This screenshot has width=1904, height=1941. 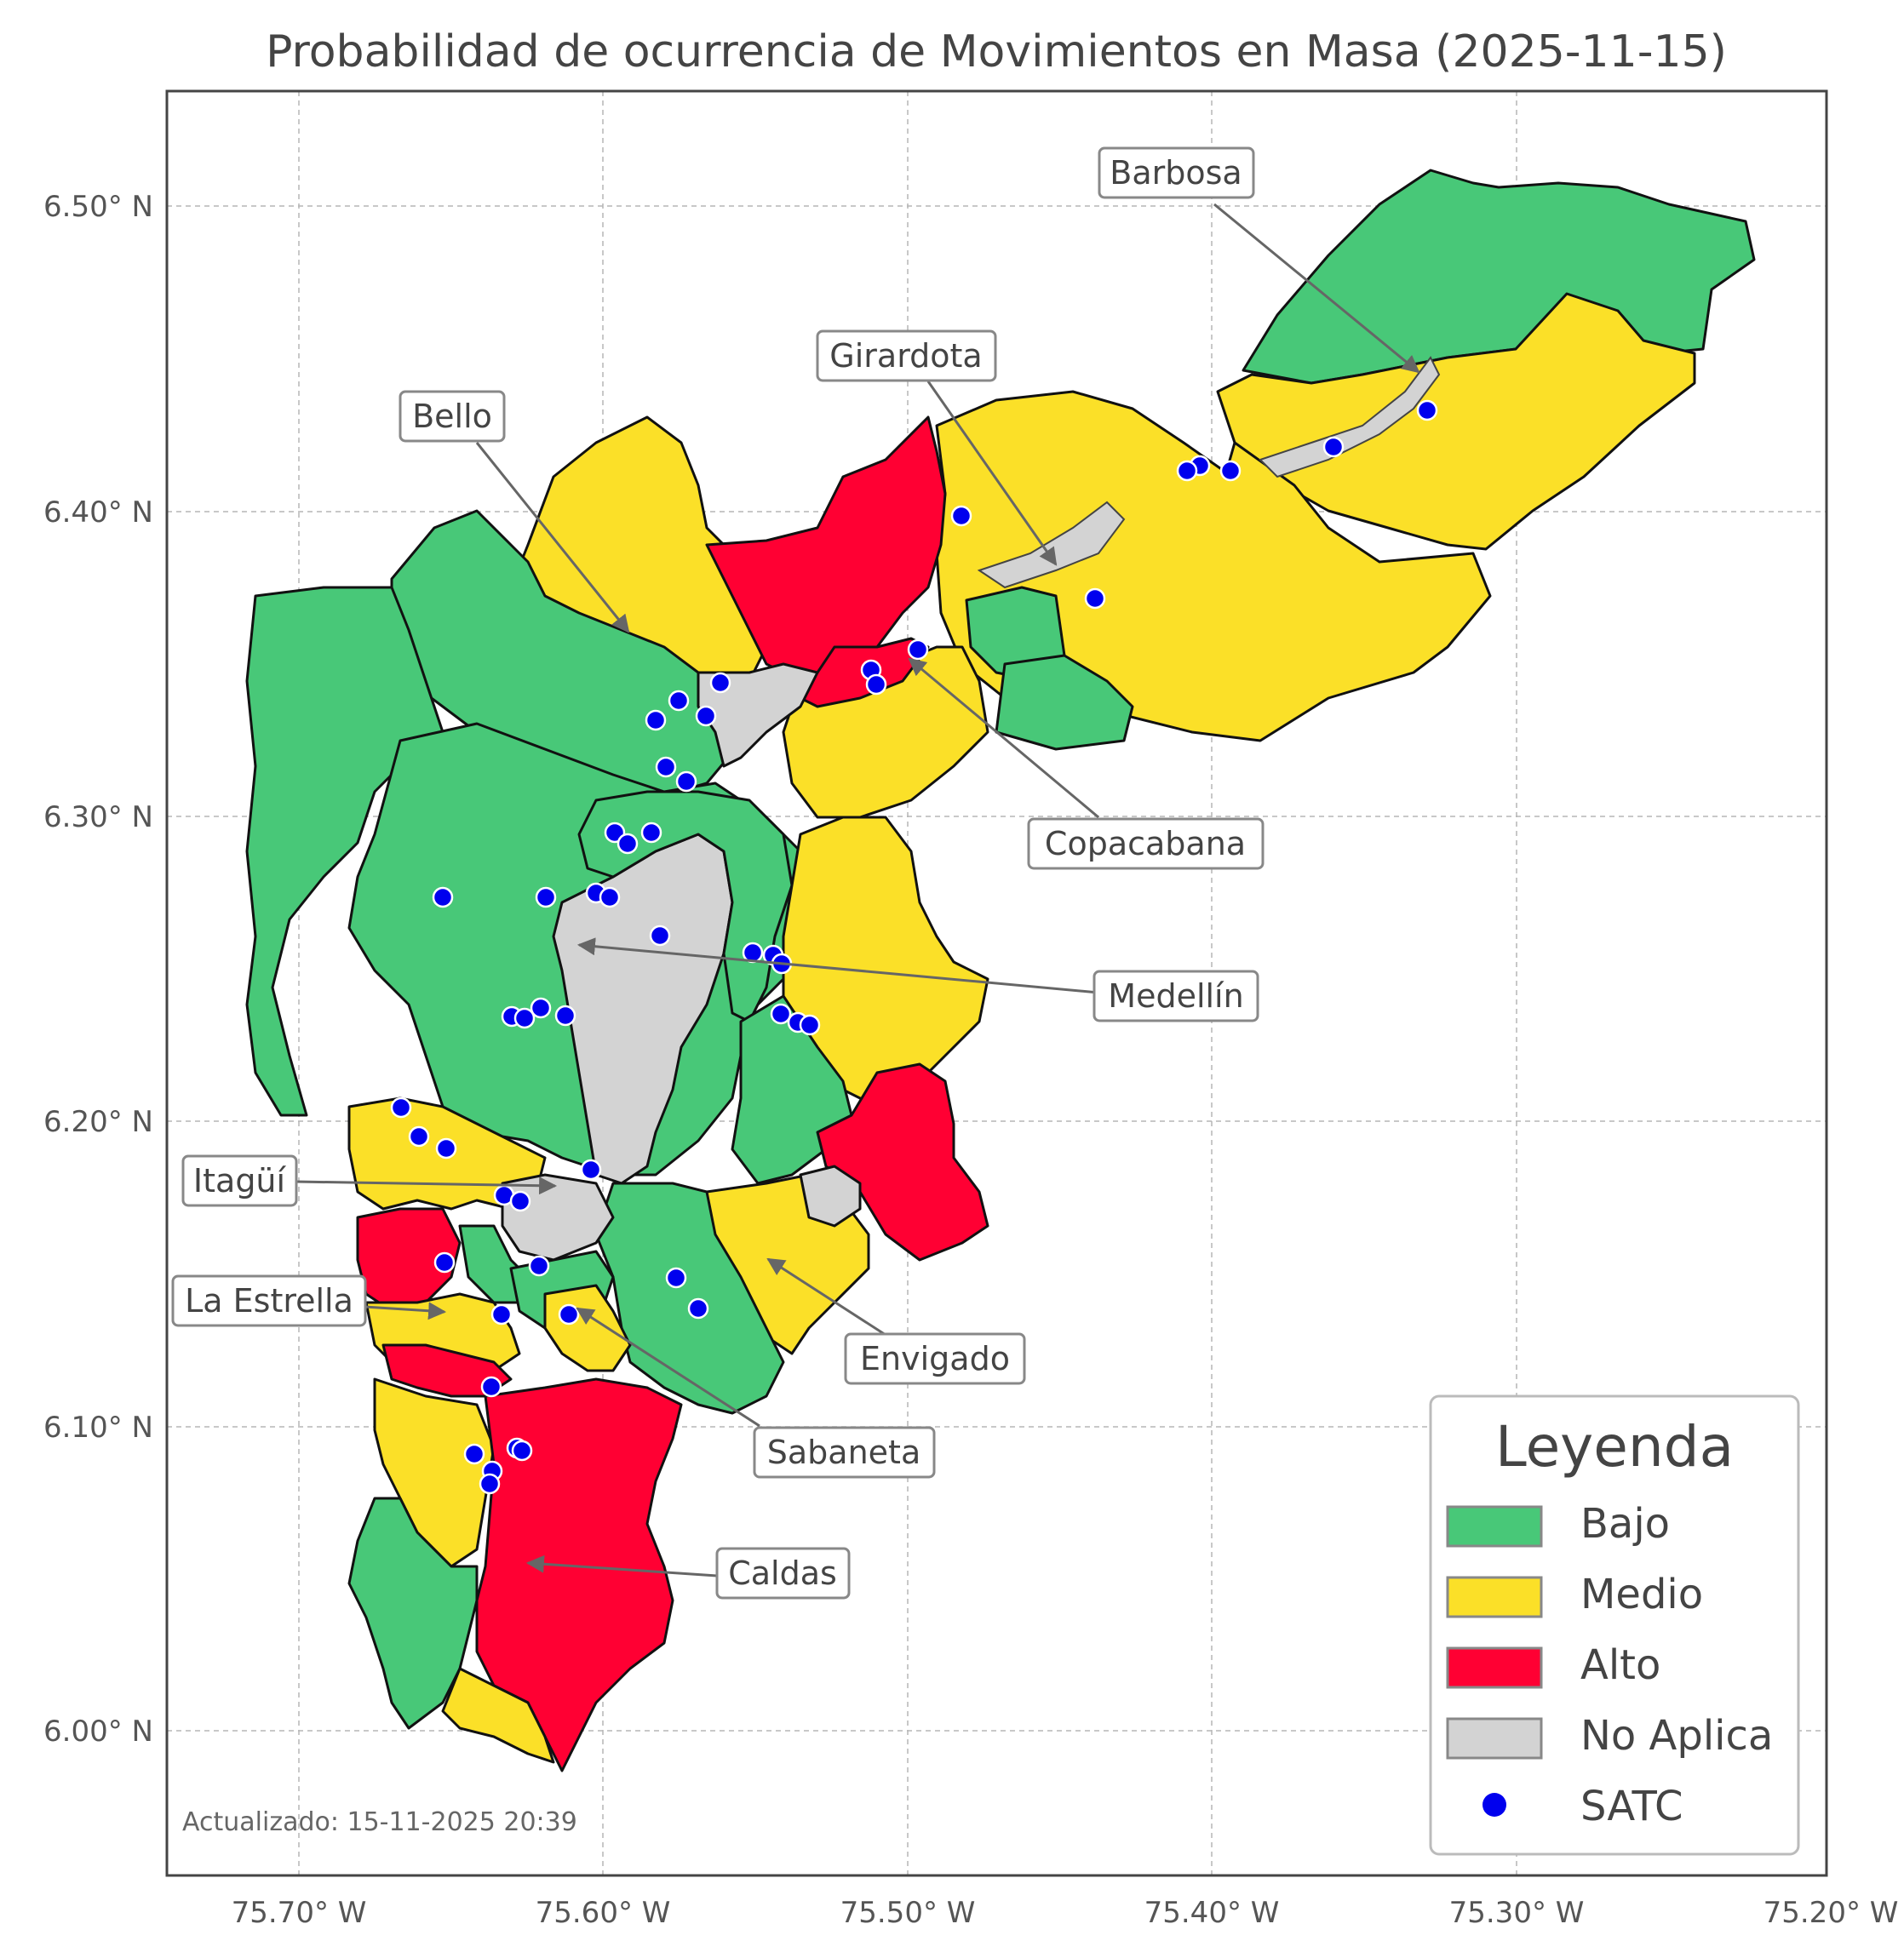 What do you see at coordinates (299, 1913) in the screenshot?
I see `x-tick-label: 75.70° W` at bounding box center [299, 1913].